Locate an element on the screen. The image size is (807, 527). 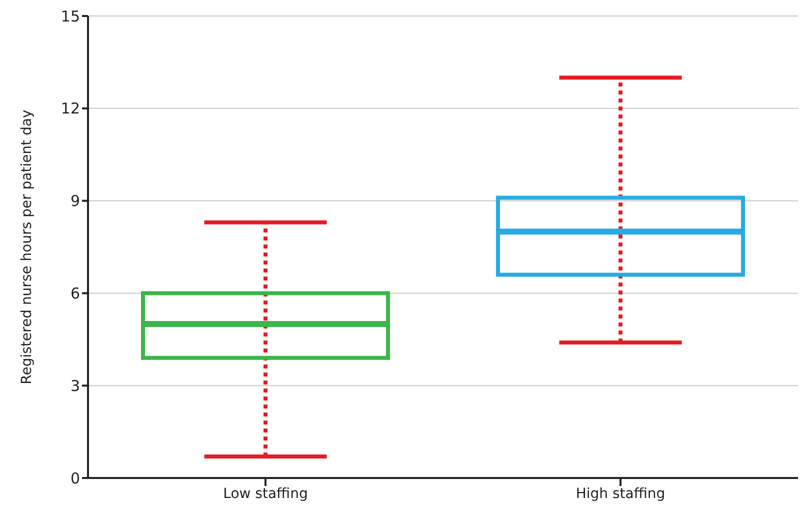
y-tick-label: 12 is located at coordinates (70, 109).